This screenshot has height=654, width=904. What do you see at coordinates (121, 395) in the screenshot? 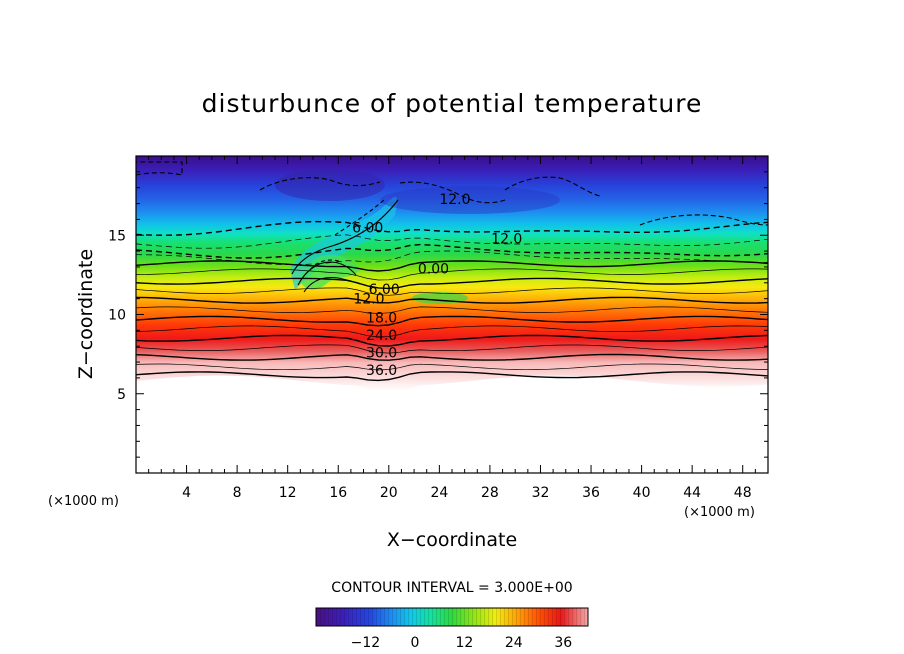
I see `y-tick-label: 5` at bounding box center [121, 395].